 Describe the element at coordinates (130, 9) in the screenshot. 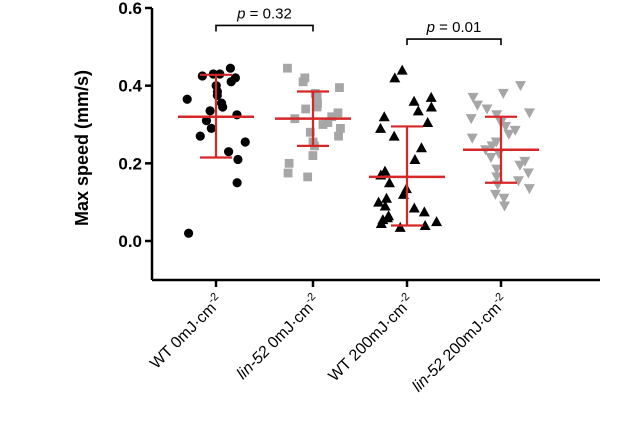

I see `y-tick-label: 0.6` at that location.